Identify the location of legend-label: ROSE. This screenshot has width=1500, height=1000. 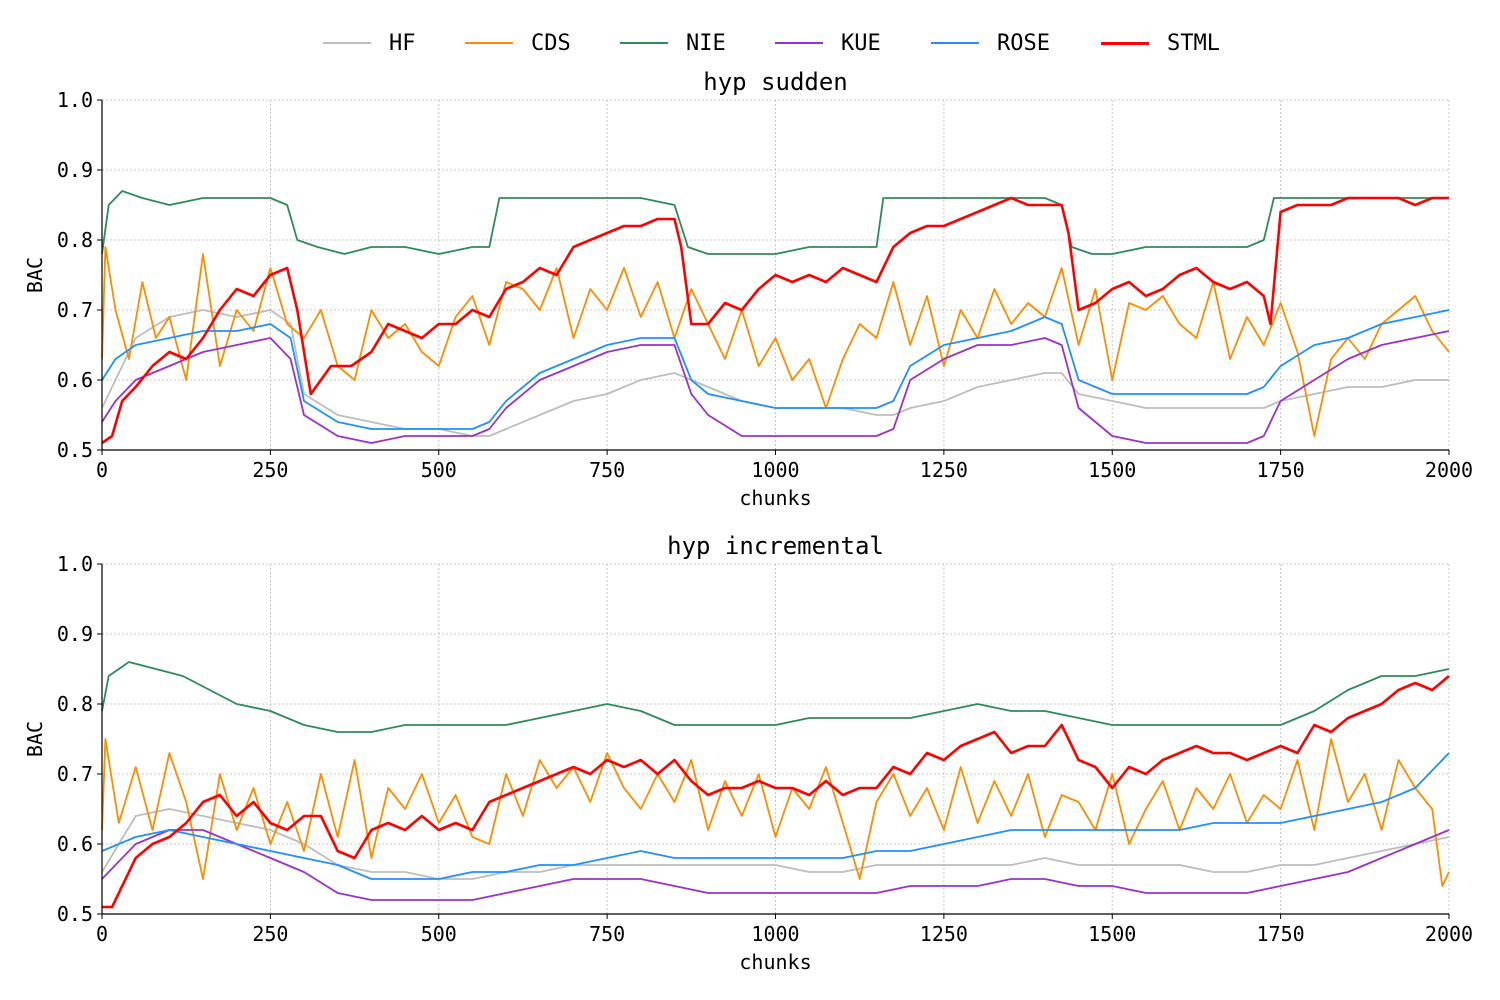
(1023, 43).